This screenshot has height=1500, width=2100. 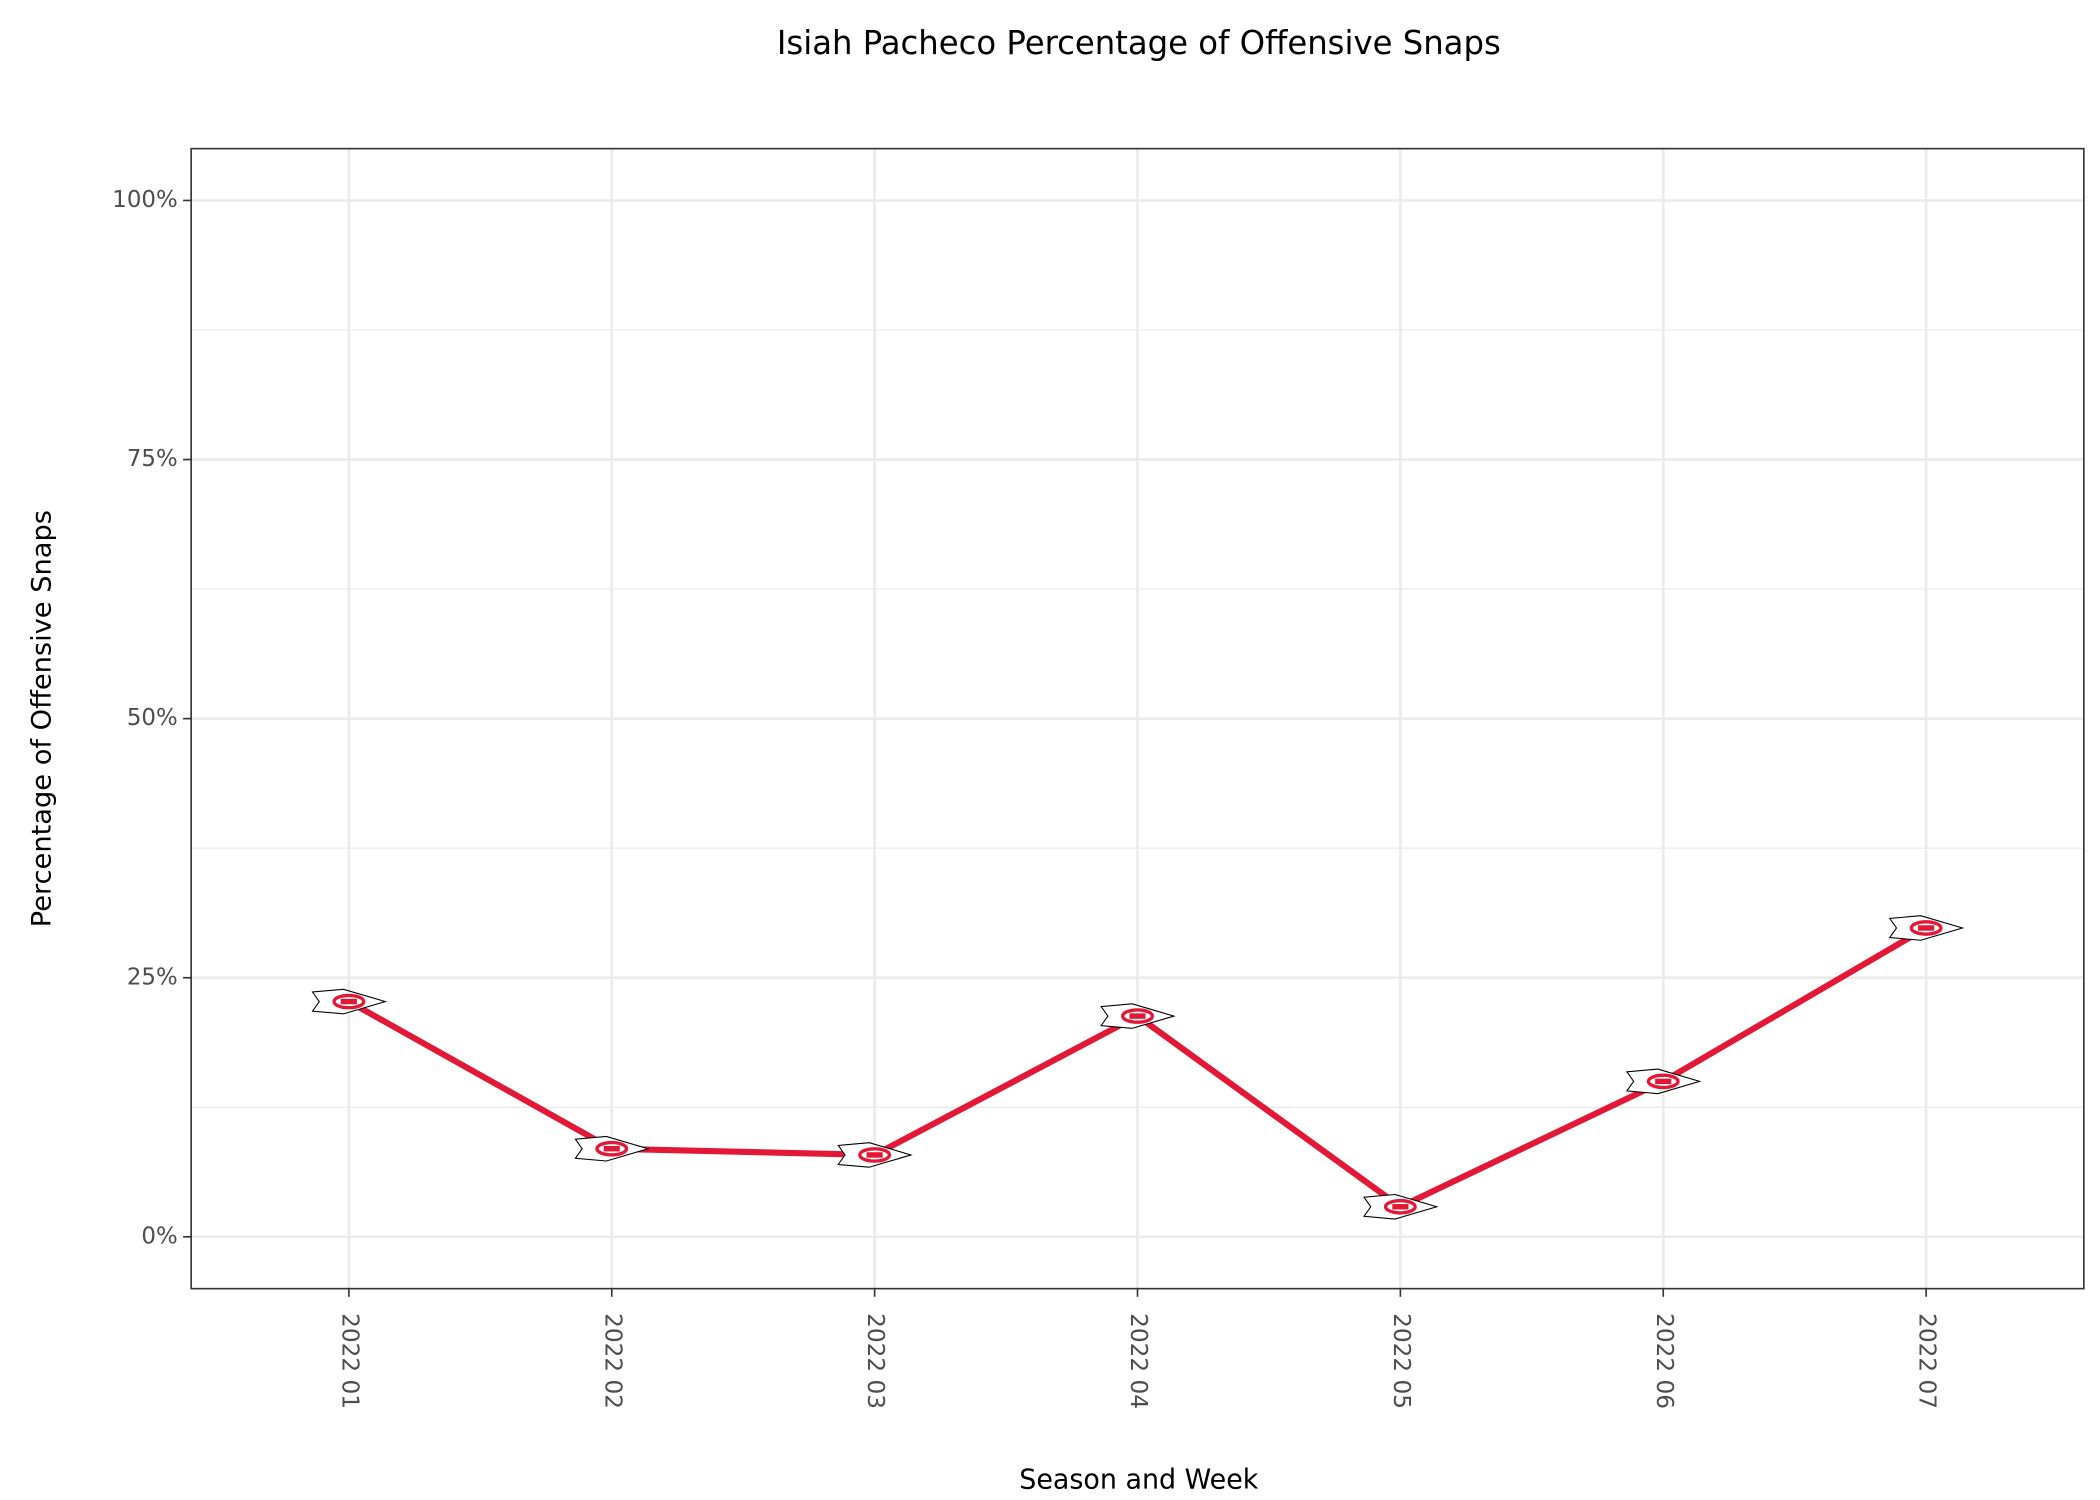 I want to click on y-tick-label: 25%, so click(x=152, y=977).